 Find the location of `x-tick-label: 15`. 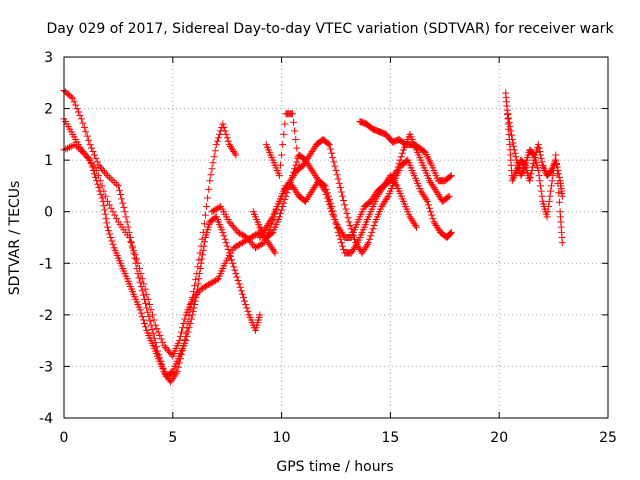

x-tick-label: 15 is located at coordinates (390, 438).